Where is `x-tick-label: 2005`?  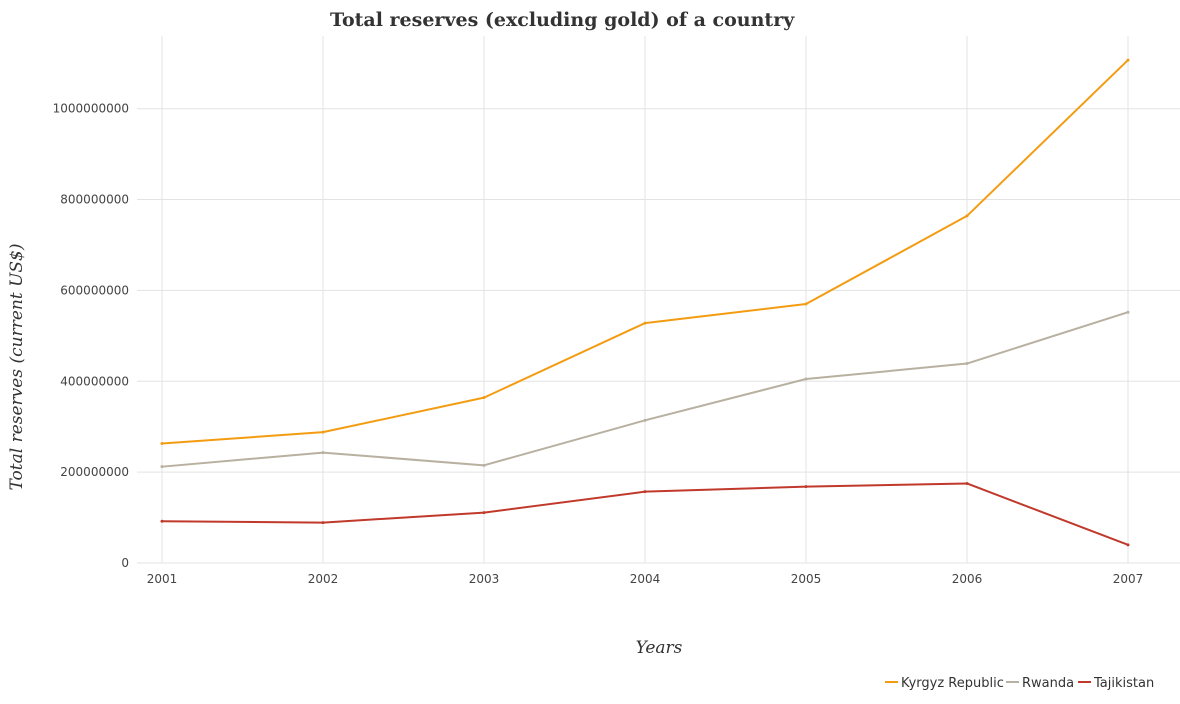 x-tick-label: 2005 is located at coordinates (806, 579).